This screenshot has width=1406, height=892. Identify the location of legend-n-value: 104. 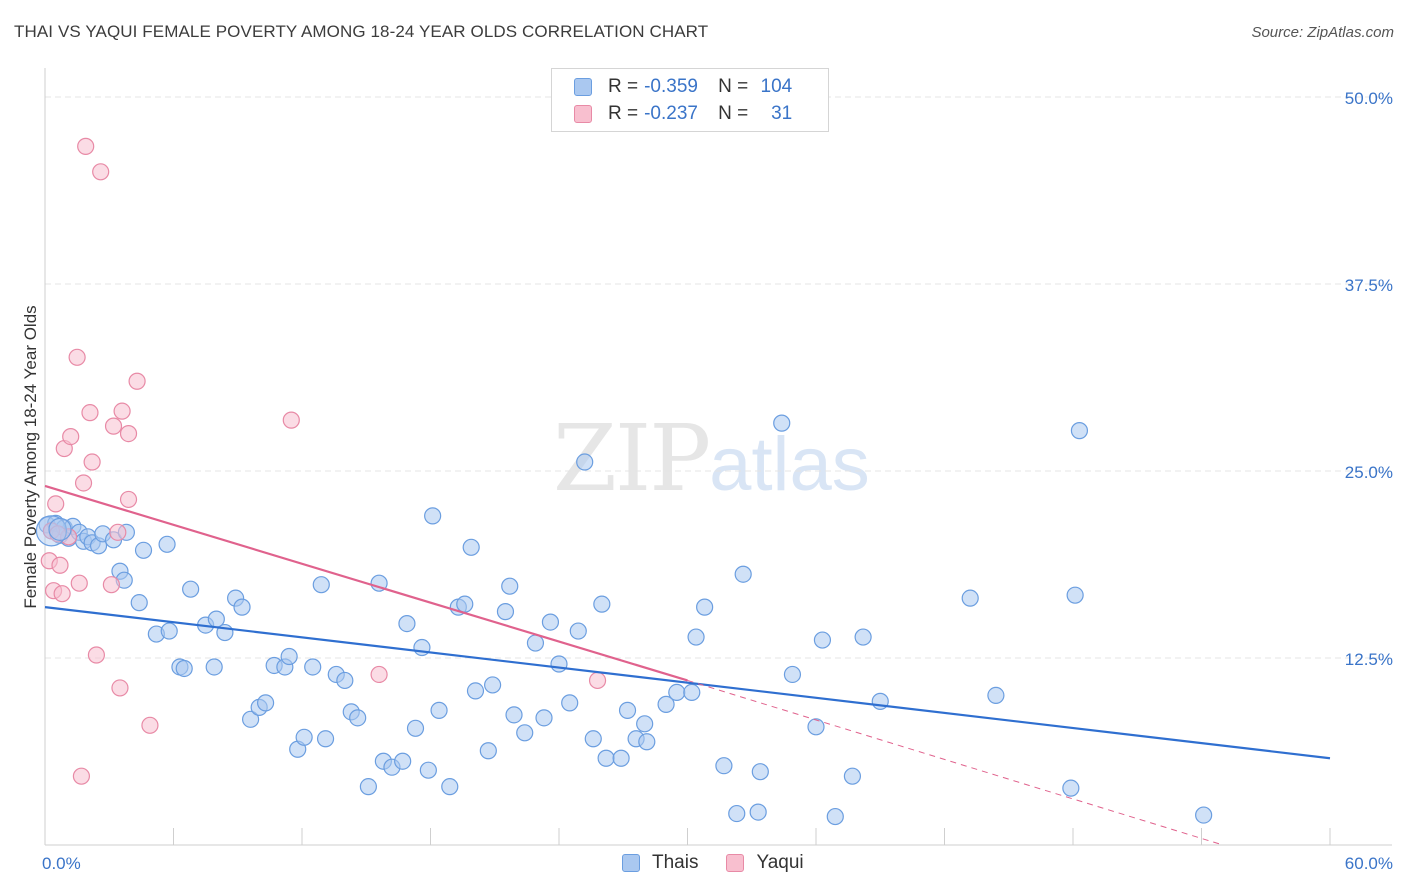
(776, 86).